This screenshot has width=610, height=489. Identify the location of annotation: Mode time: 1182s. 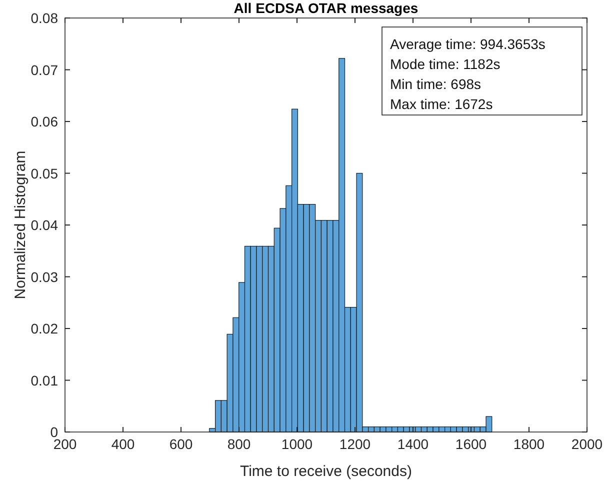
(445, 64).